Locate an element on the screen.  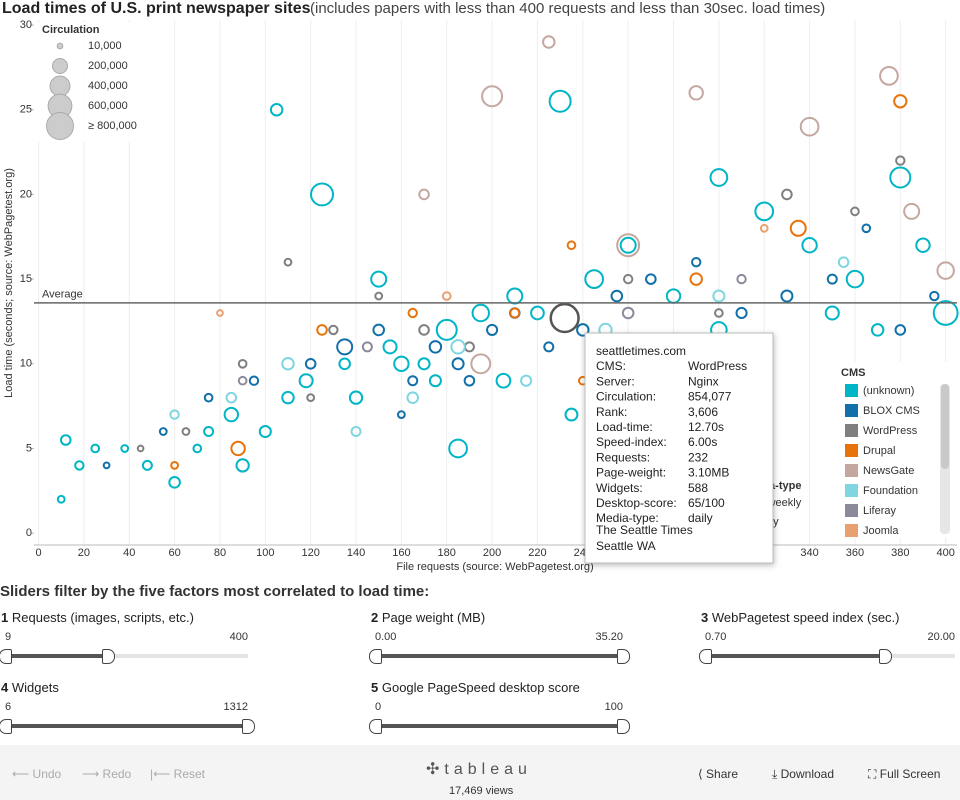
legend-item: NewsGate is located at coordinates (879, 470).